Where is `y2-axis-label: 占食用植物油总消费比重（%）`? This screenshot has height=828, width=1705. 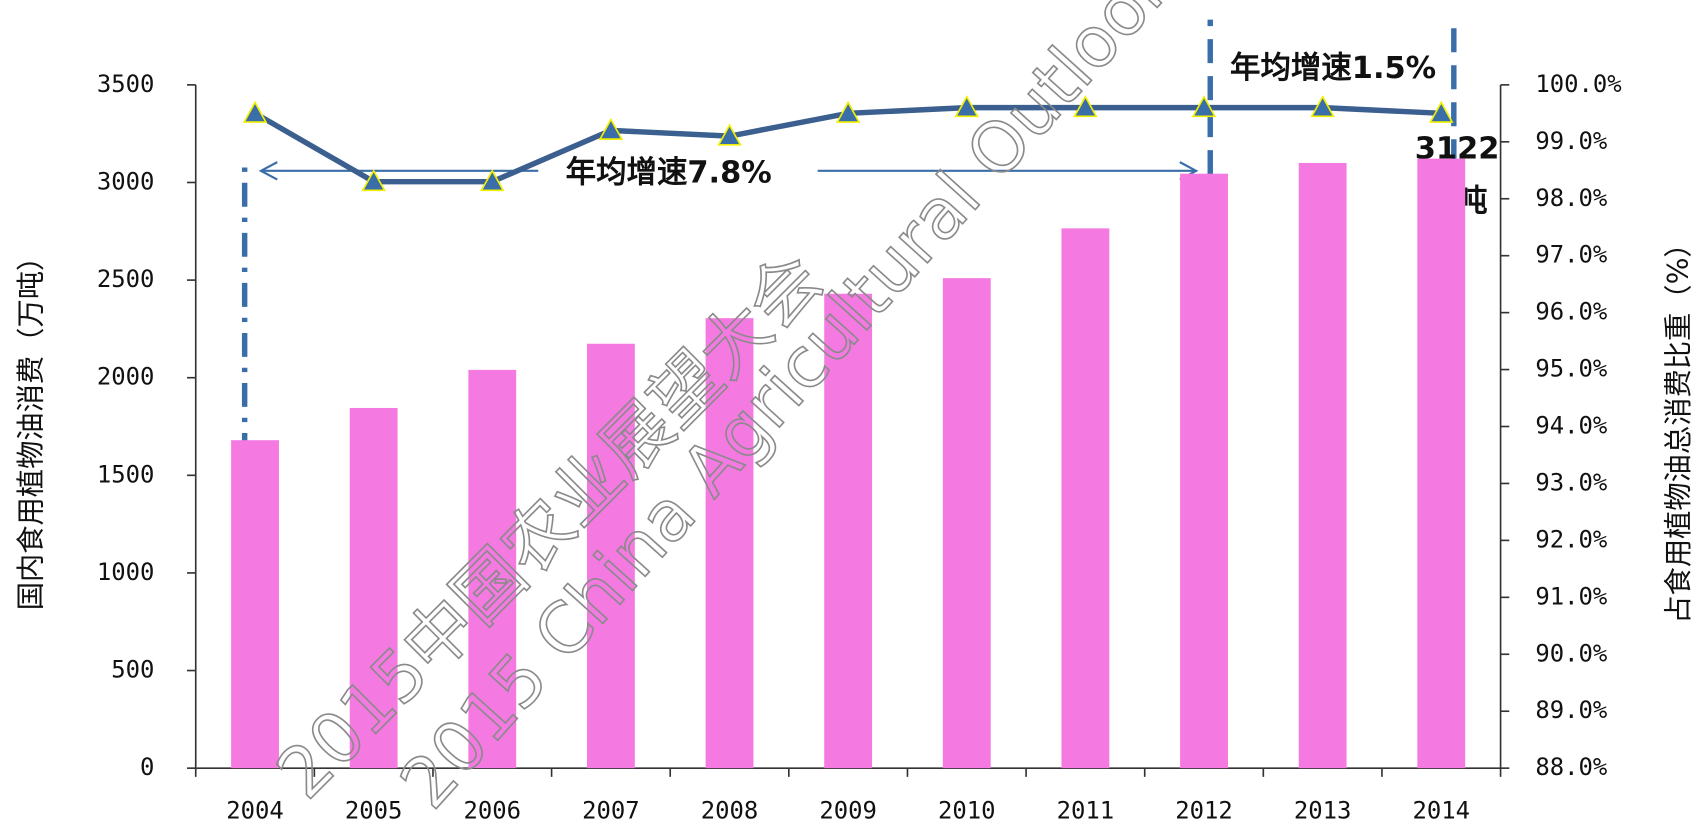 y2-axis-label: 占食用植物油总消费比重（%） is located at coordinates (1678, 426).